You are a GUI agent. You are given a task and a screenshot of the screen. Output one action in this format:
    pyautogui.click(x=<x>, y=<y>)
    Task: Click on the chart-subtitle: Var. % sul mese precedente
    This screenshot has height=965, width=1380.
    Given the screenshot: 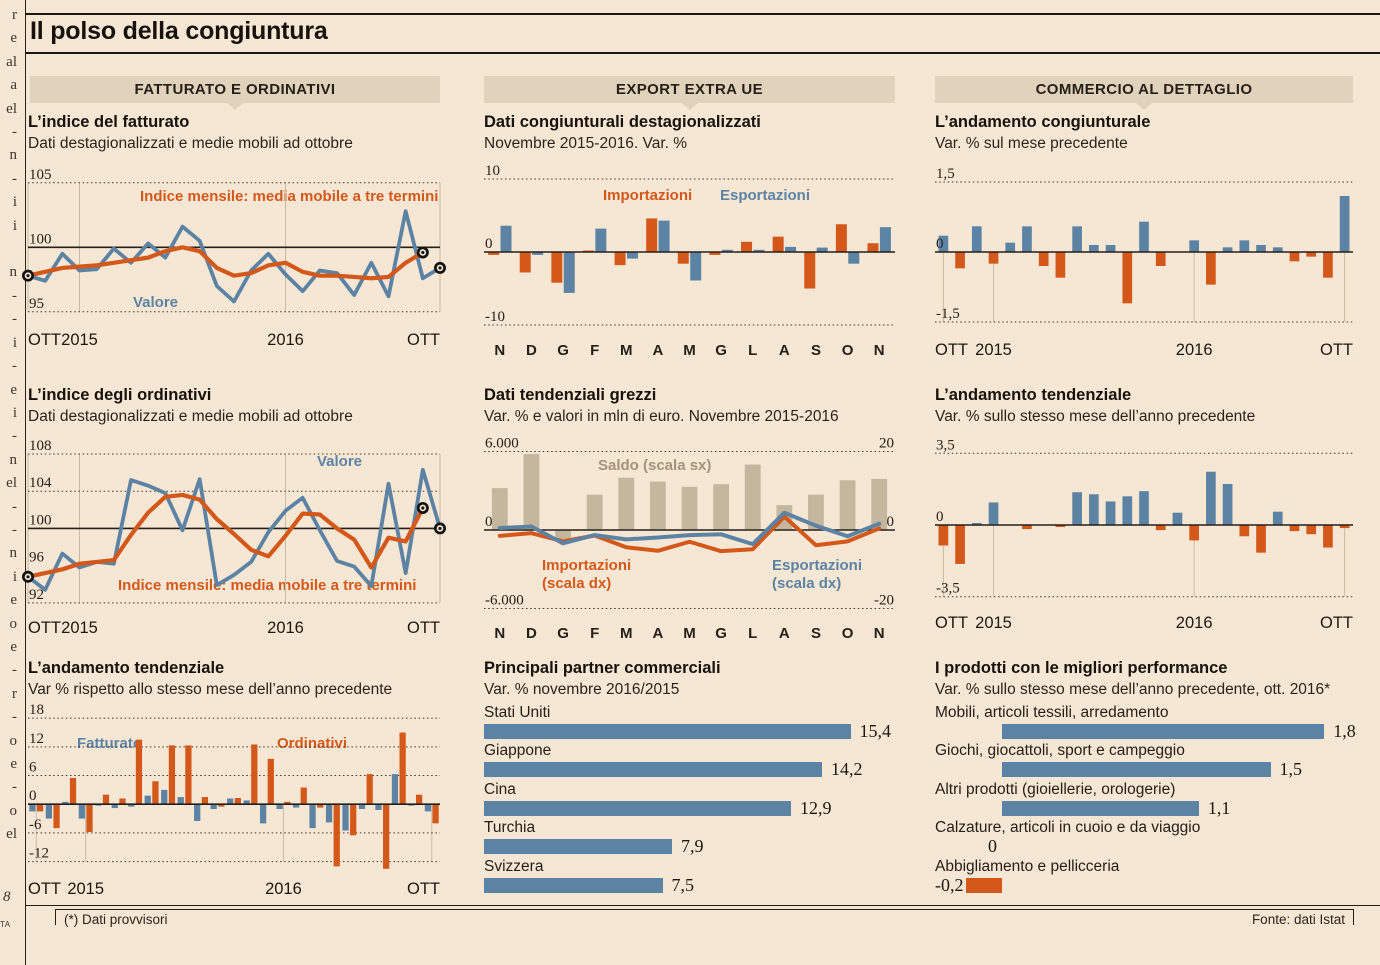 What is the action you would take?
    pyautogui.click(x=1031, y=143)
    